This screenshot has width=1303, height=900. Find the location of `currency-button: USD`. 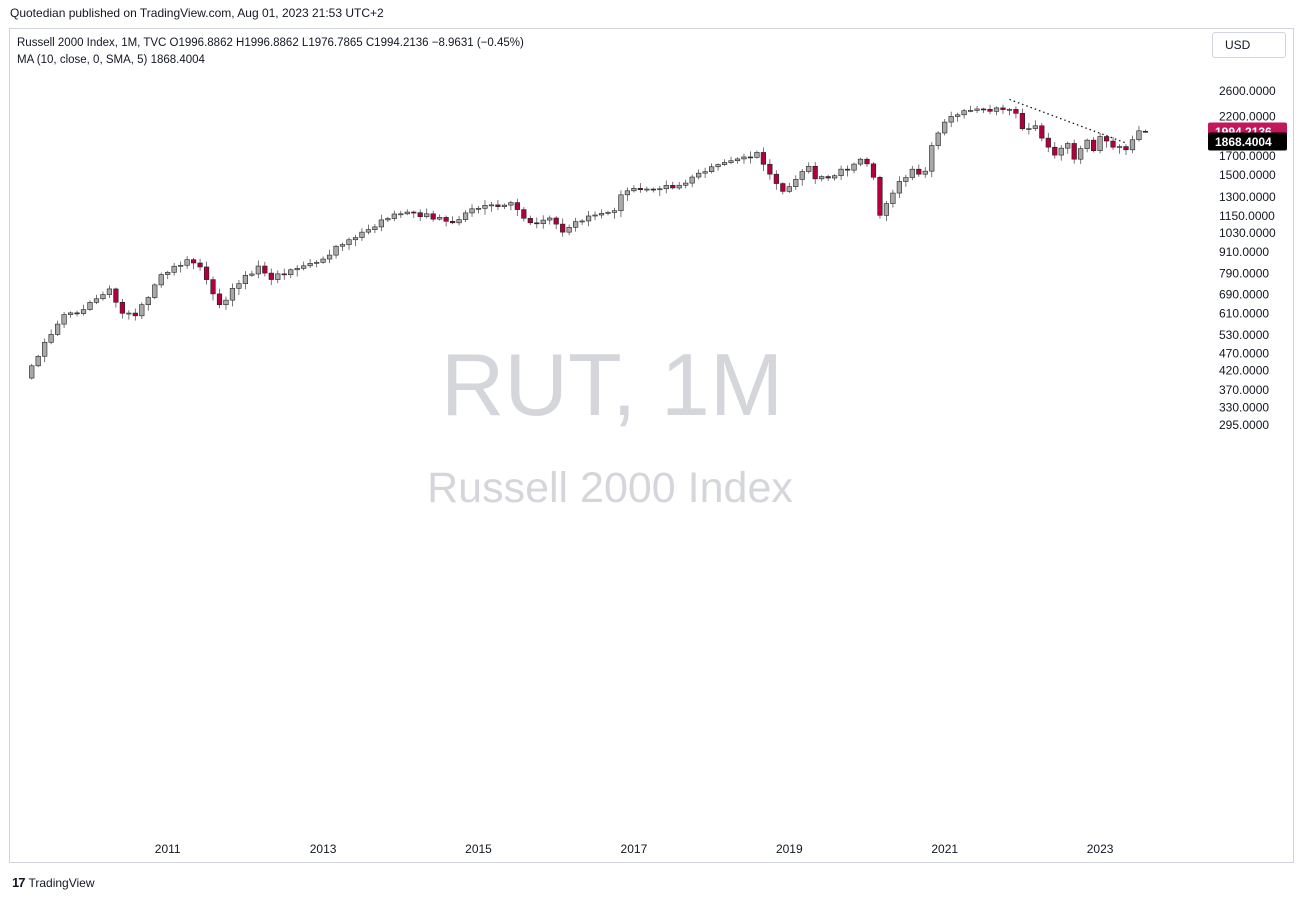

currency-button: USD is located at coordinates (1249, 45).